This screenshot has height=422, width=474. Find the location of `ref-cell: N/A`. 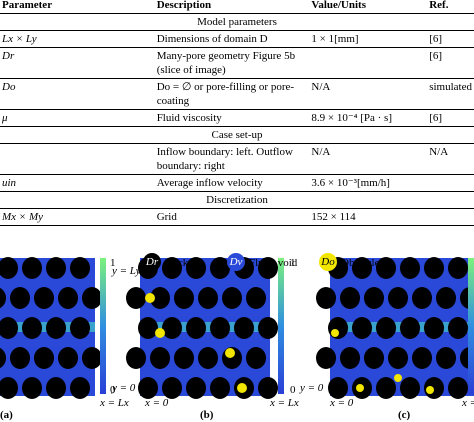

ref-cell: N/A is located at coordinates (450, 159).